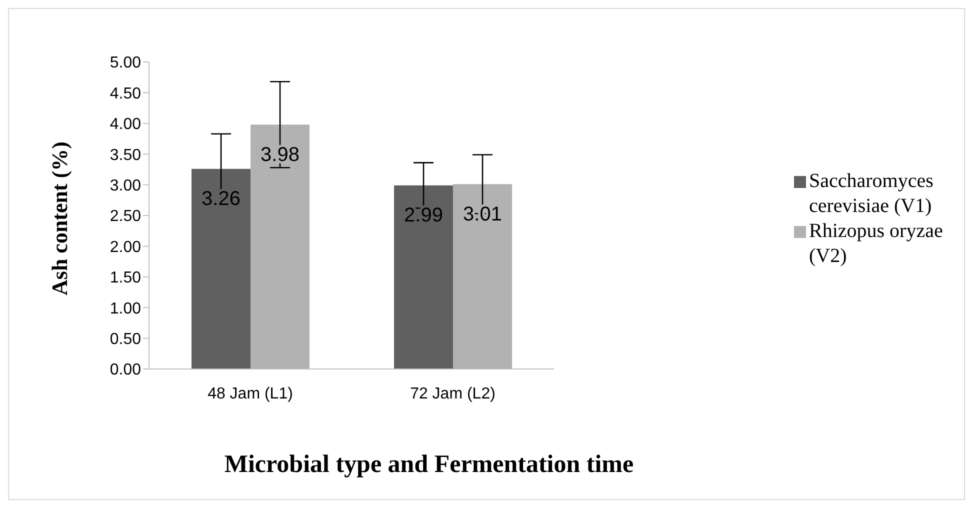 This screenshot has width=973, height=508. I want to click on y-axis-title: Ash content (%), so click(59, 219).